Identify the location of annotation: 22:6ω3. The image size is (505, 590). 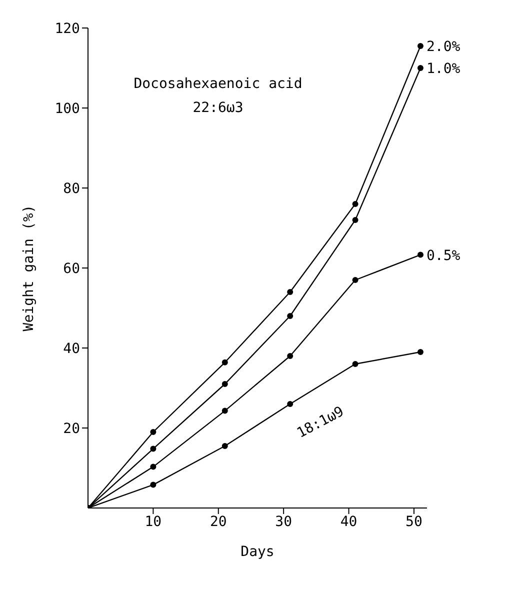
(218, 108).